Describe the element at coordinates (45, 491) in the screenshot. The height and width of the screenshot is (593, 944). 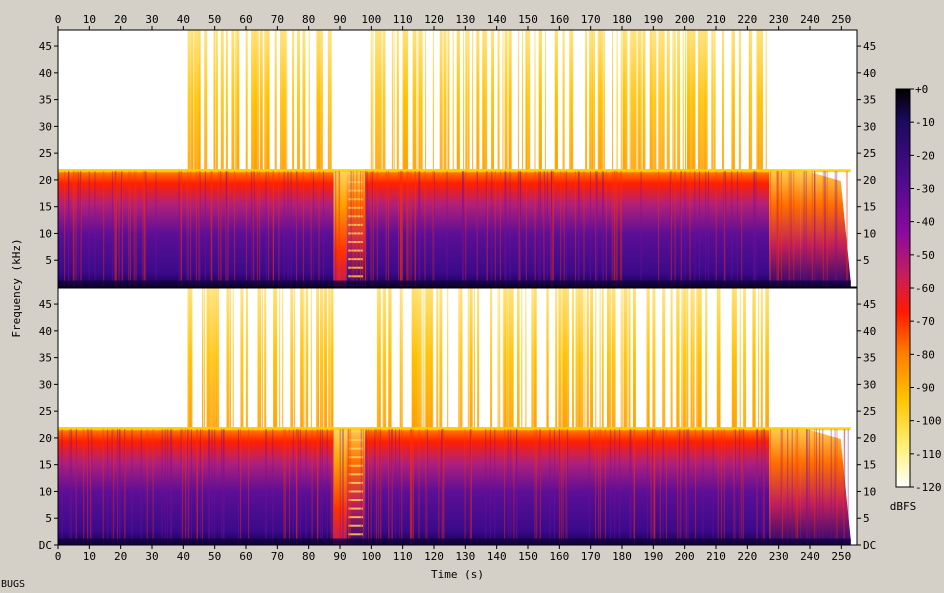
I see `y-tick-label-left: 10` at that location.